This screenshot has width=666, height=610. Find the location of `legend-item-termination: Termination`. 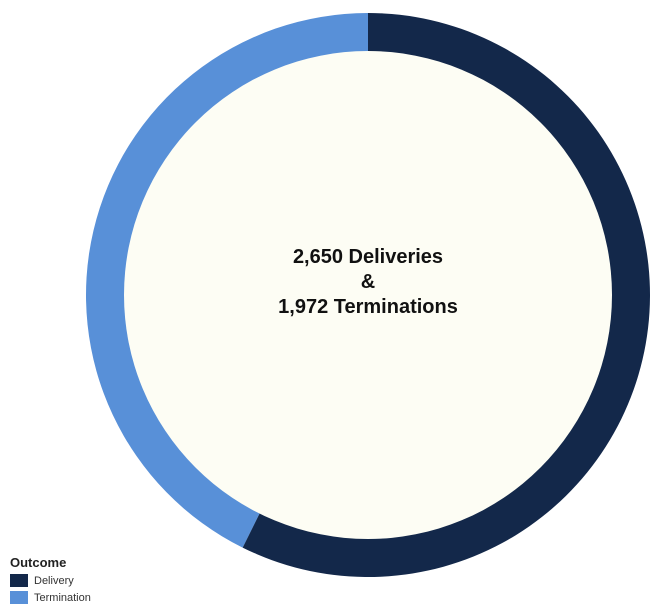

legend-item-termination: Termination is located at coordinates (50, 597).